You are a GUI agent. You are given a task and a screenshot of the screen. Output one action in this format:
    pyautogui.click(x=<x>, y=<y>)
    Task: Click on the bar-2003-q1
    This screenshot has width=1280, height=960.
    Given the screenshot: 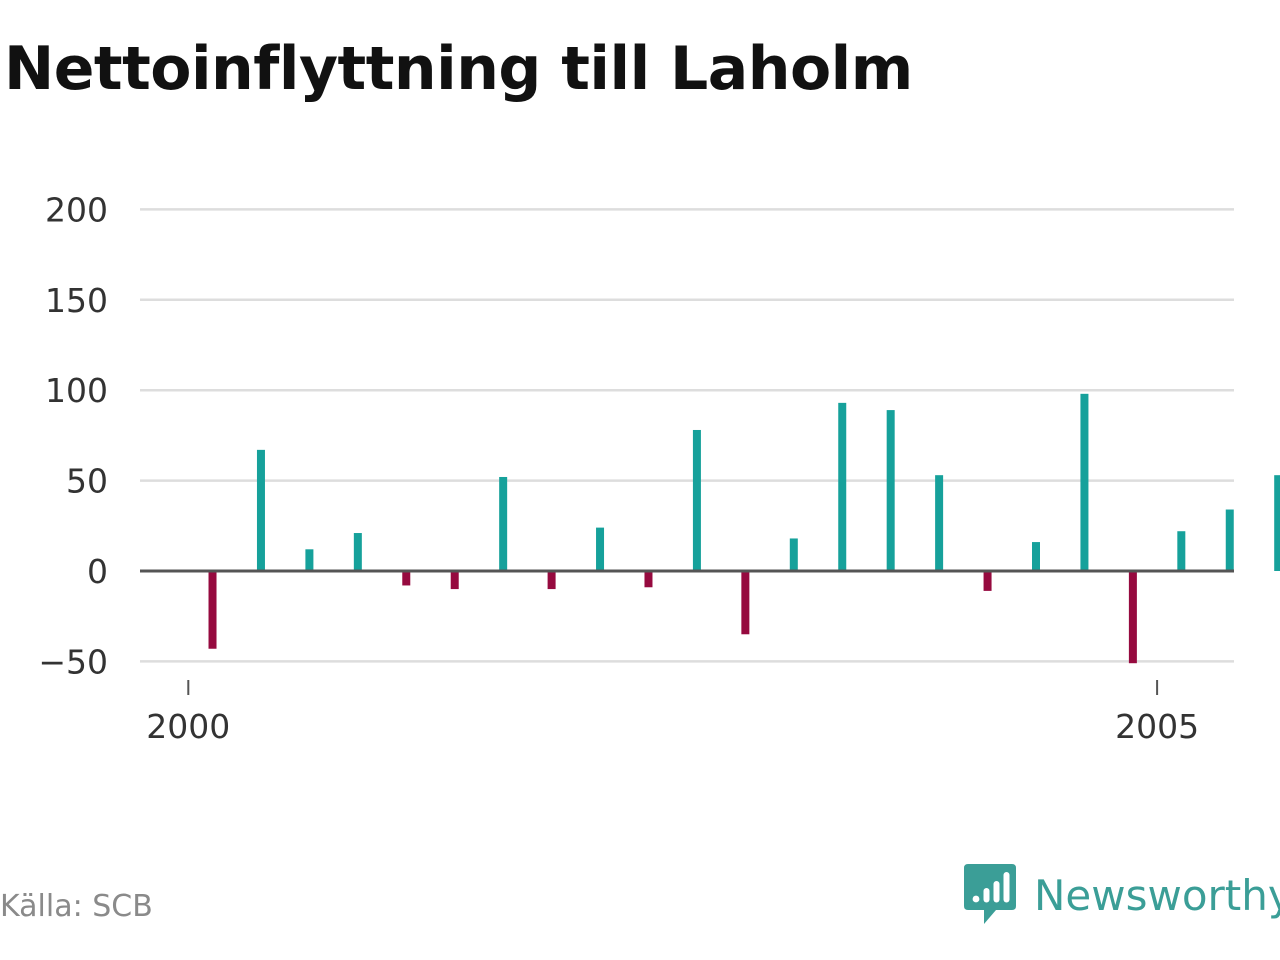 What is the action you would take?
    pyautogui.click(x=793, y=554)
    